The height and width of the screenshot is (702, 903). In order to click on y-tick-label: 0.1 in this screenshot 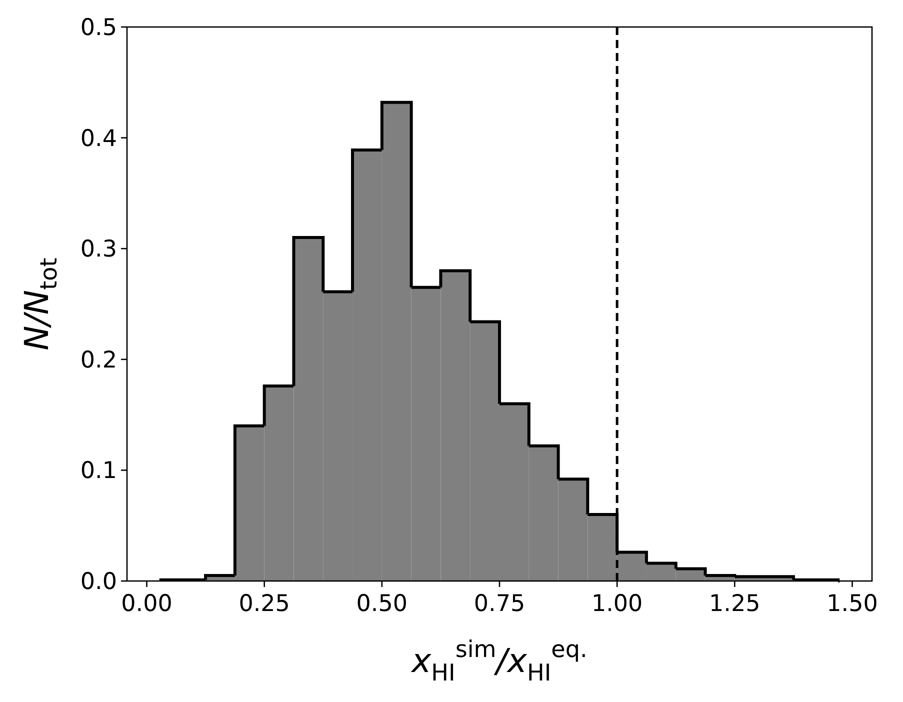, I will do `click(98, 471)`.